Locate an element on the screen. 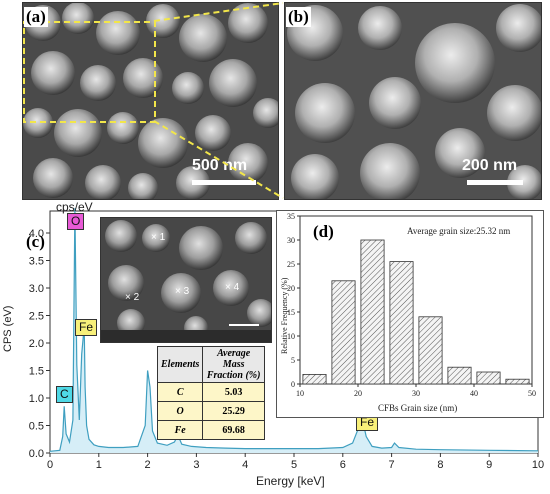 This screenshot has width=550, height=494. hist-y-tick-label: 15 is located at coordinates (291, 312).